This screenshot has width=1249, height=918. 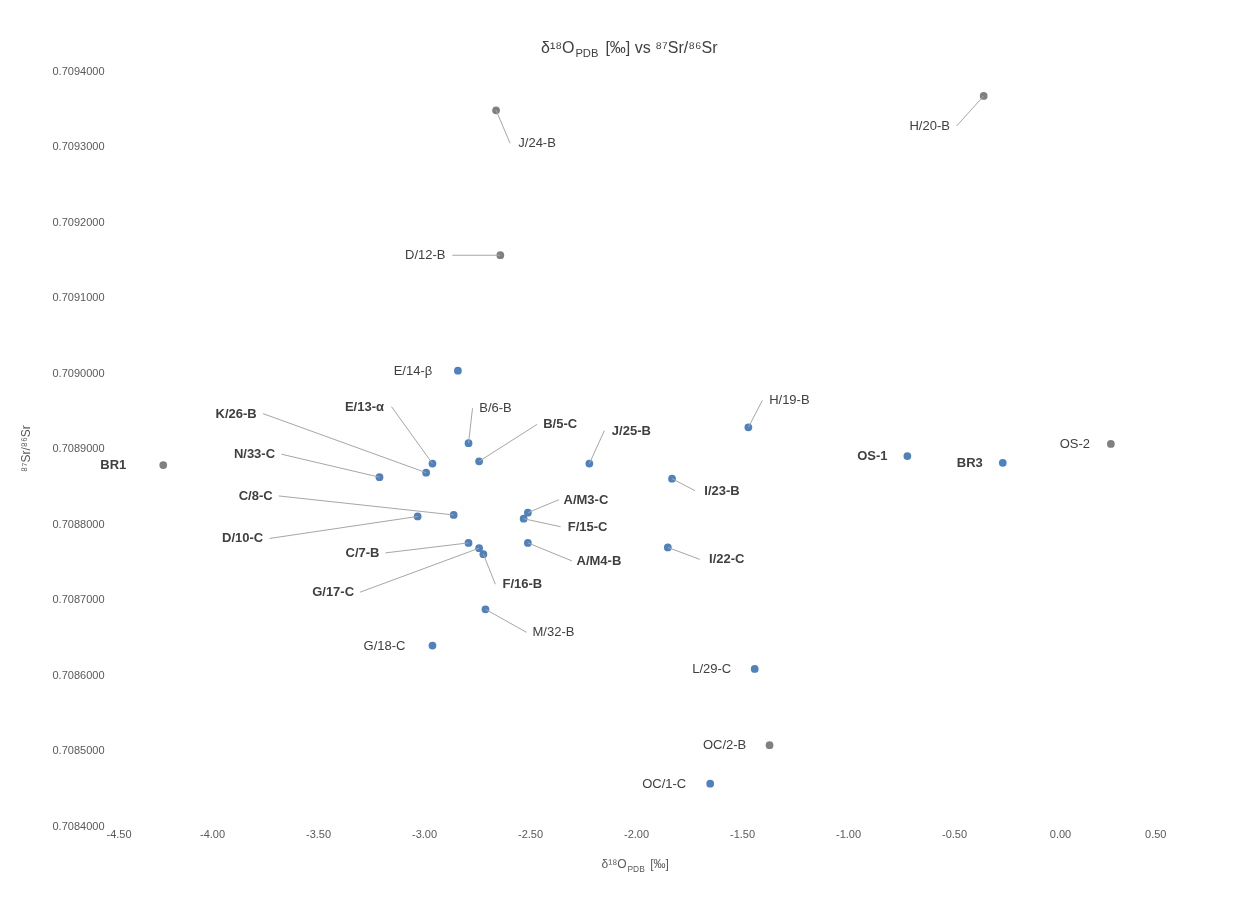 What do you see at coordinates (848, 833) in the screenshot?
I see `x-tick-label: -1.00` at bounding box center [848, 833].